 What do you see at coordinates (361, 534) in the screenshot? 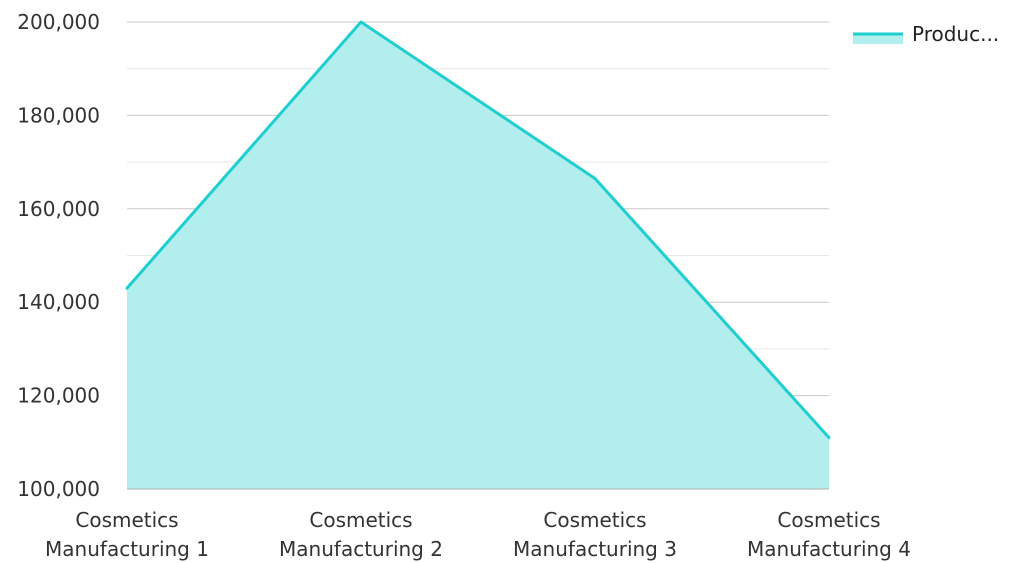
I see `x-tick-label: Cosmetics Manufacturing 2` at bounding box center [361, 534].